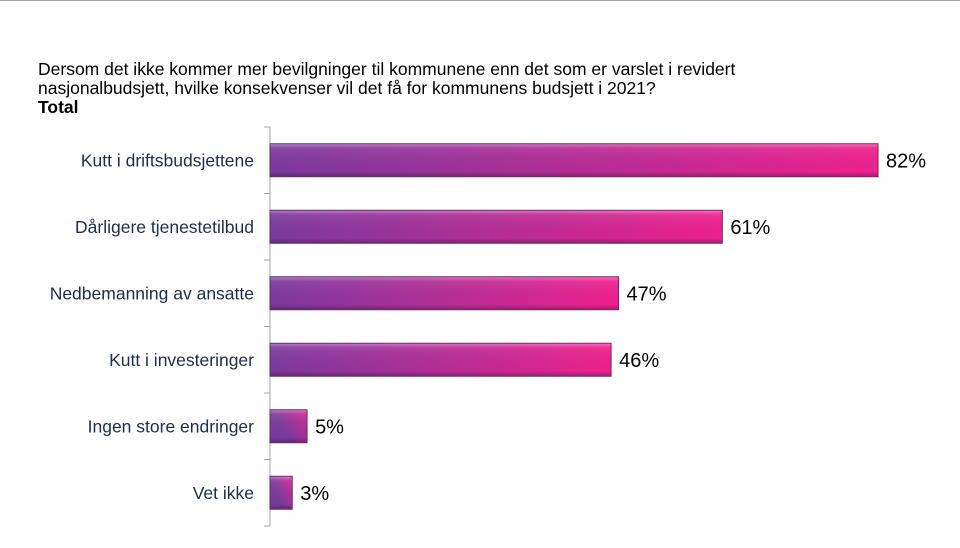 The image size is (960, 548). Describe the element at coordinates (647, 294) in the screenshot. I see `value-label: 47%` at that location.